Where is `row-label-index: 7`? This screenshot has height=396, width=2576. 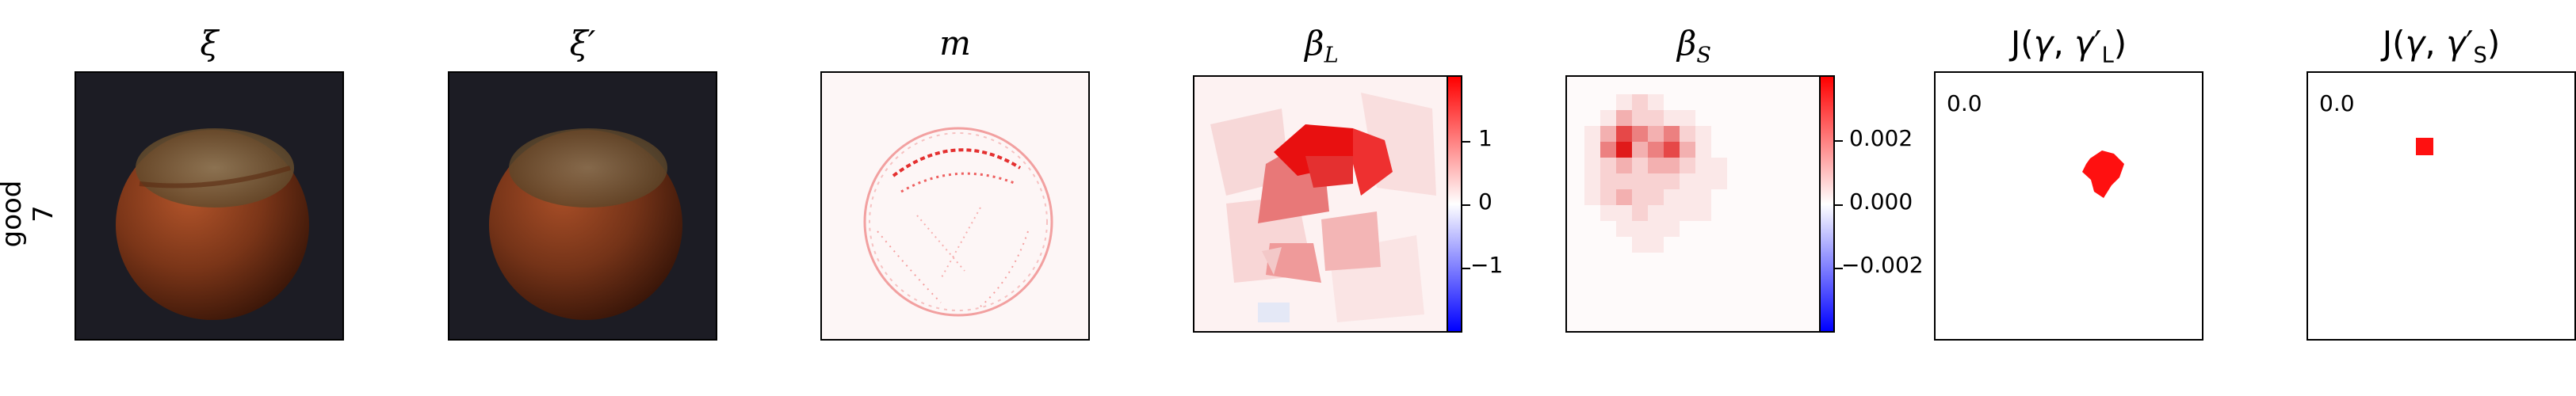 row-label-index: 7 is located at coordinates (43, 214).